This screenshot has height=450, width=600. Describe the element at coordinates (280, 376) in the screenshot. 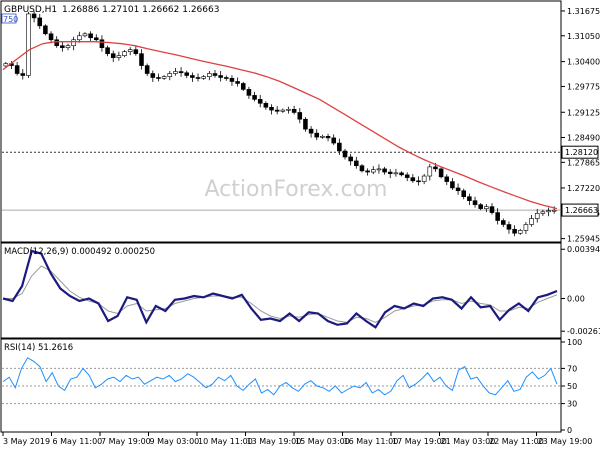

I see `rsi-line` at that location.